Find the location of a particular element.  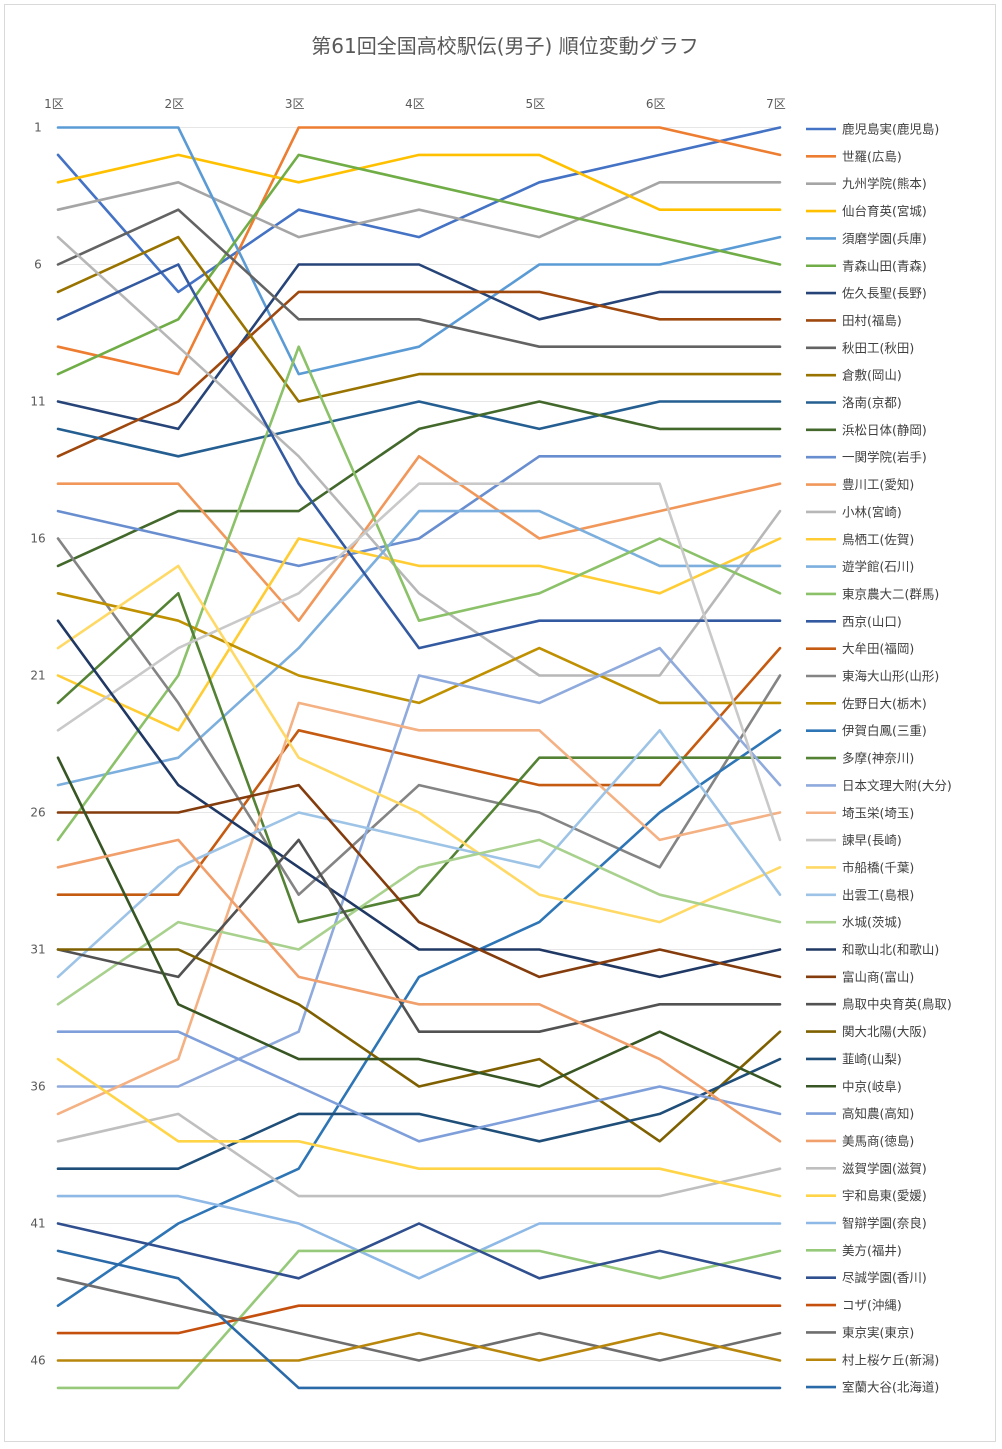

y-tick-label: 31 is located at coordinates (37, 950).